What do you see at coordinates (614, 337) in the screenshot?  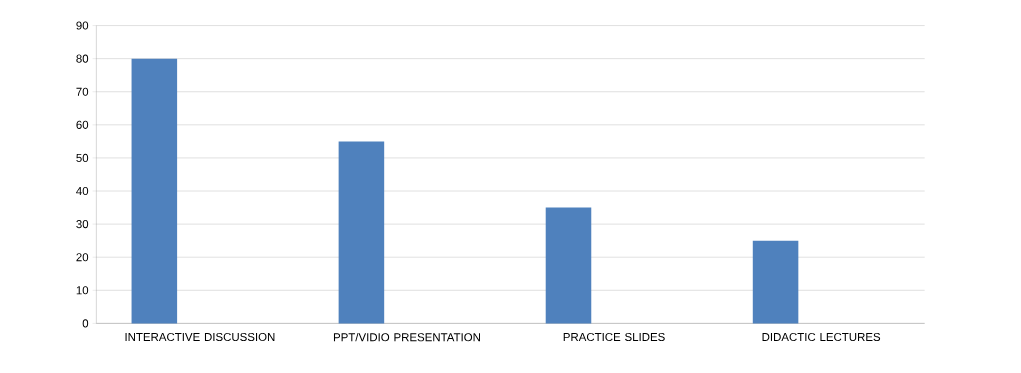 I see `x-tick-label: PRACTICE SLIDES` at bounding box center [614, 337].